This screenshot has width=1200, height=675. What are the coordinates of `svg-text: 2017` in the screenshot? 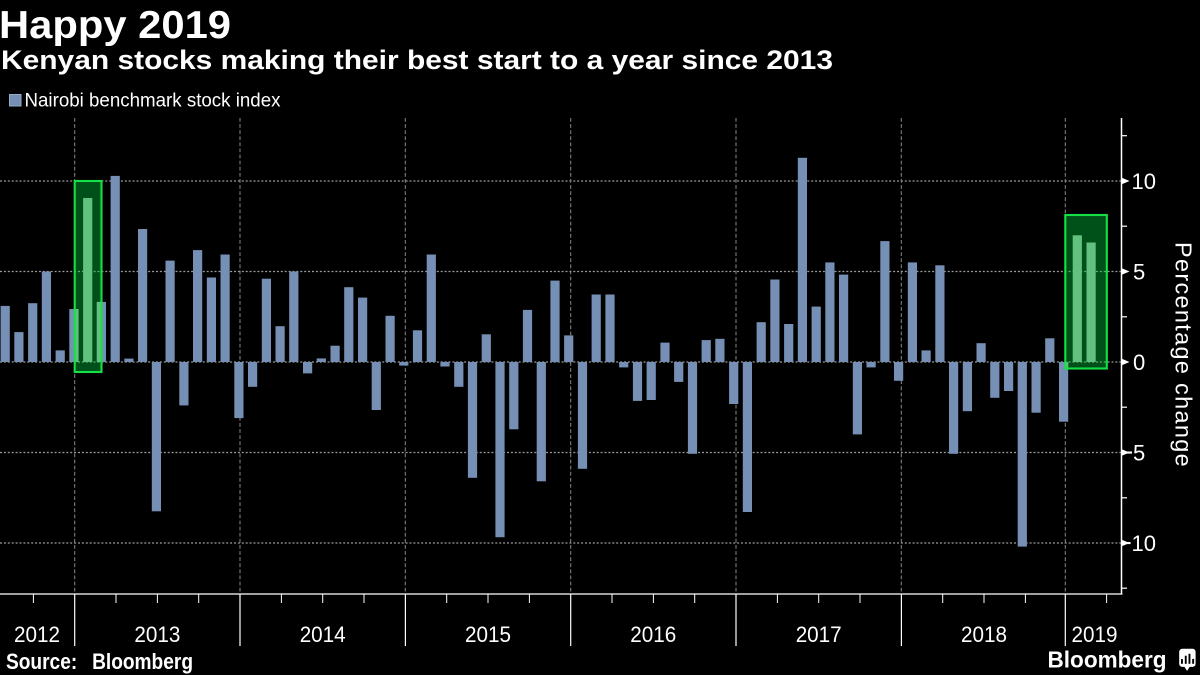 It's located at (819, 634).